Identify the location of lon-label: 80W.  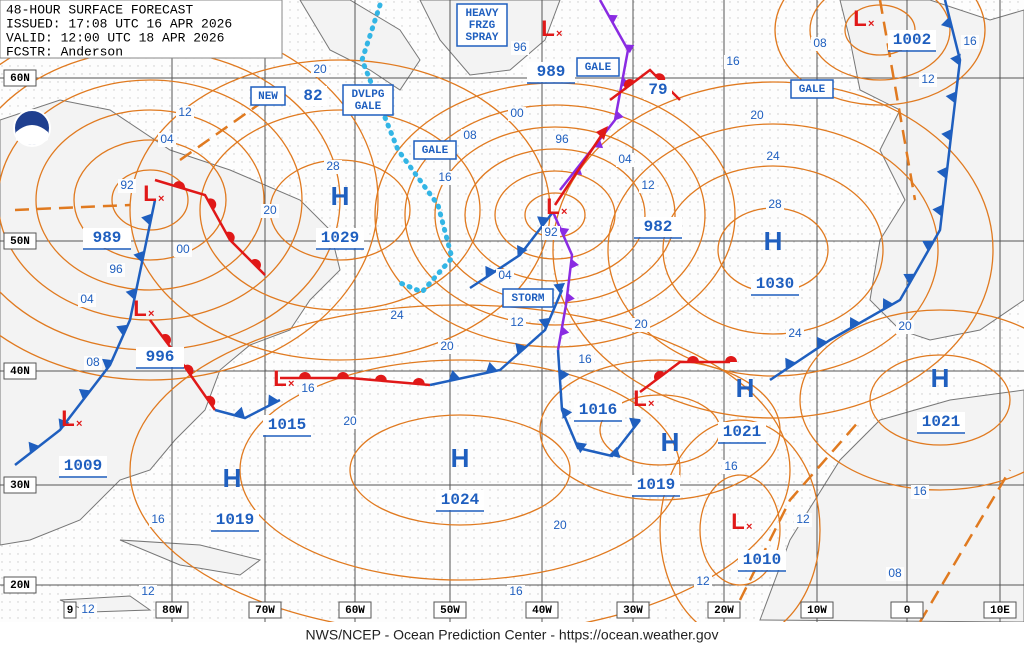
(172, 611).